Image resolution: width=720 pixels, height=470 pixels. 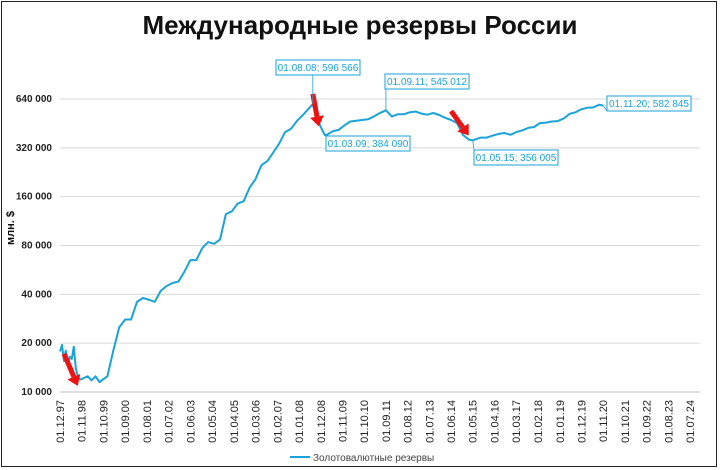 I want to click on x-tick-label: 01.07.02, so click(x=170, y=421).